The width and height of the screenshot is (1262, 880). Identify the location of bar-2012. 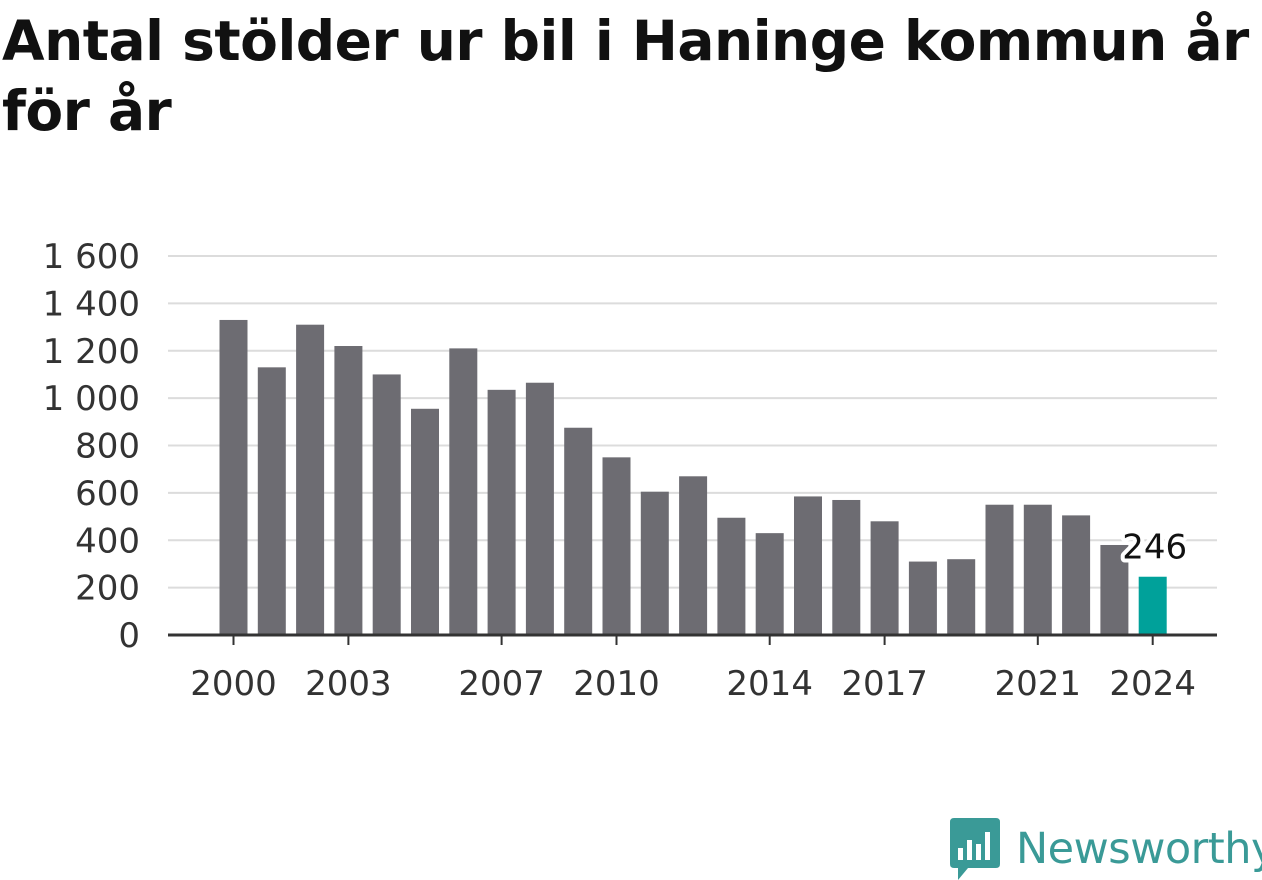
(693, 555).